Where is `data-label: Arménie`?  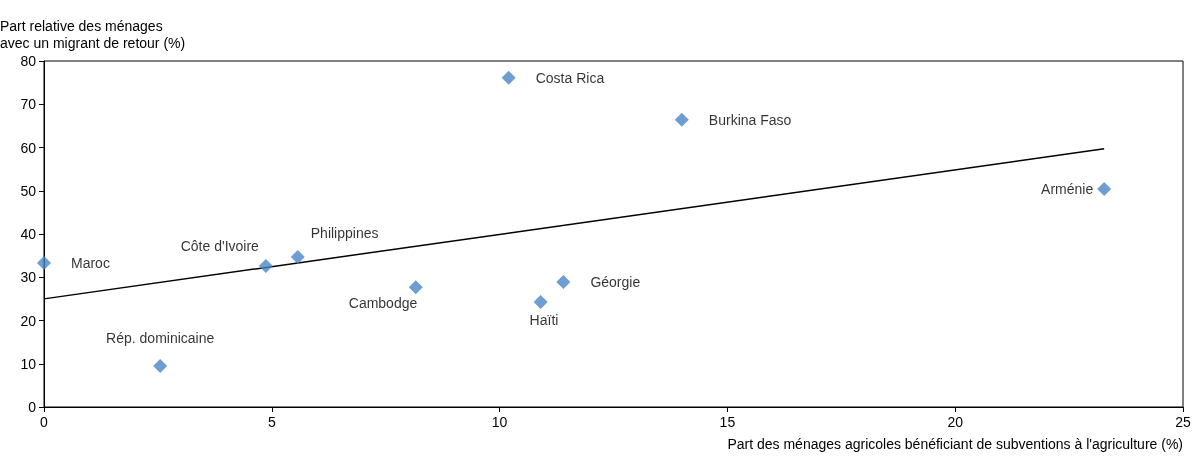
data-label: Arménie is located at coordinates (1067, 189).